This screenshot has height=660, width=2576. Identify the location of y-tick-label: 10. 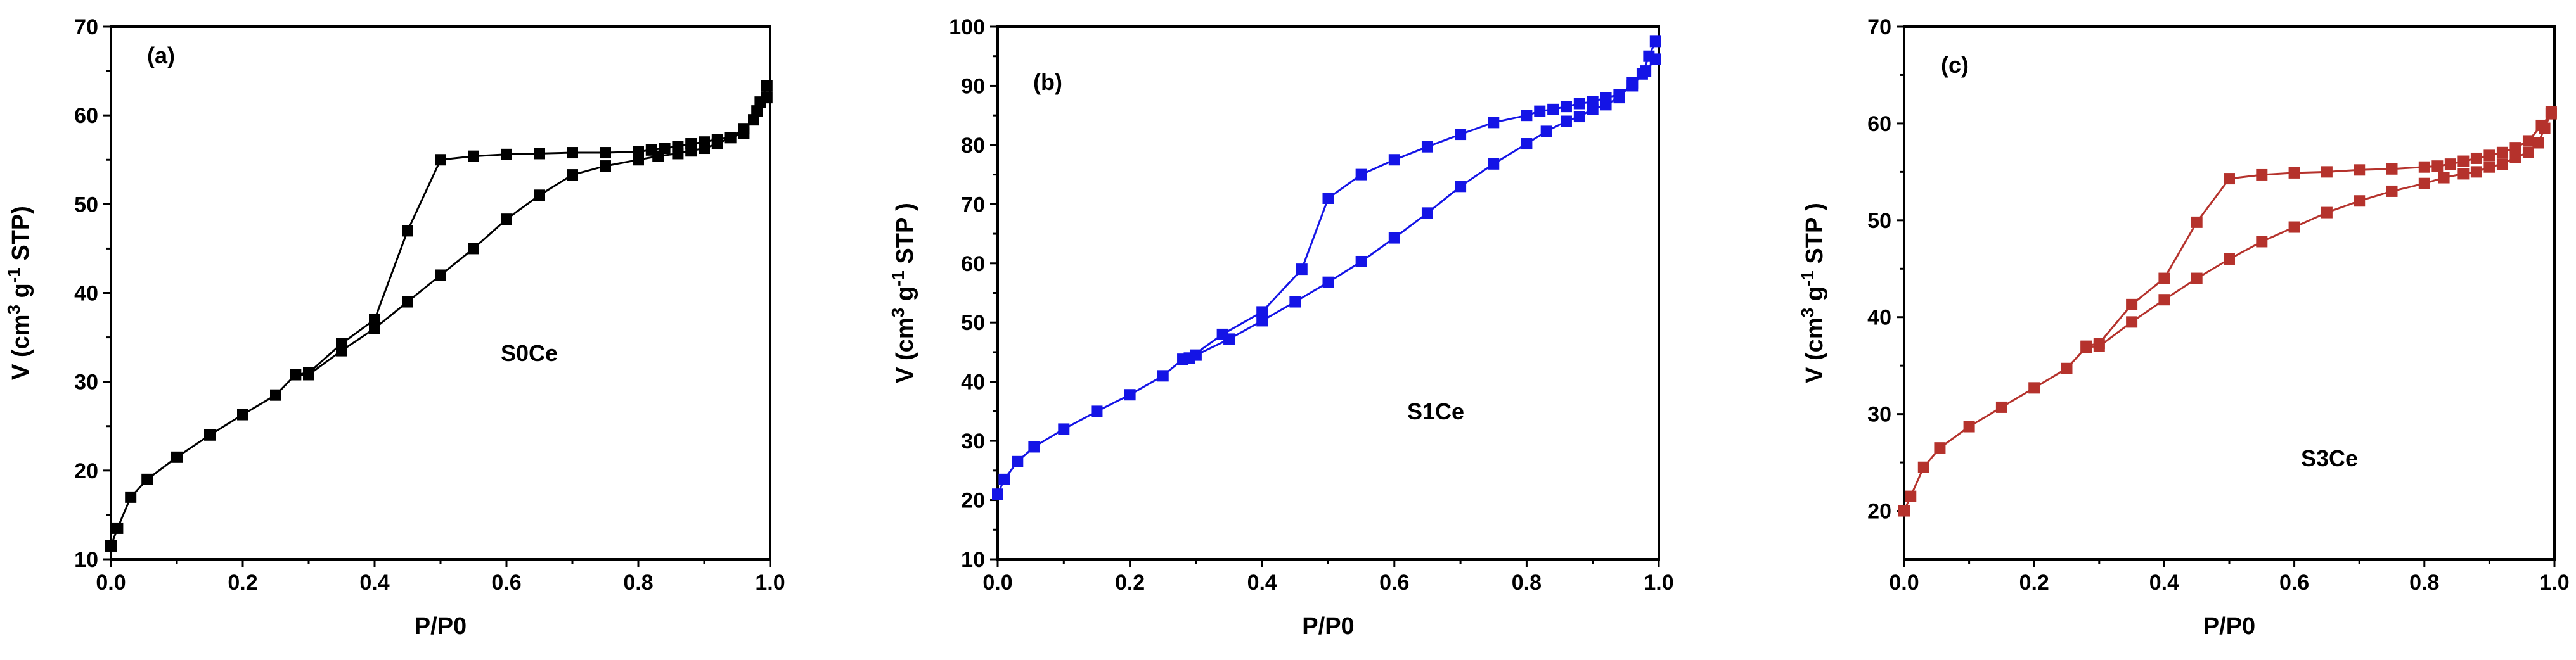
(86, 560).